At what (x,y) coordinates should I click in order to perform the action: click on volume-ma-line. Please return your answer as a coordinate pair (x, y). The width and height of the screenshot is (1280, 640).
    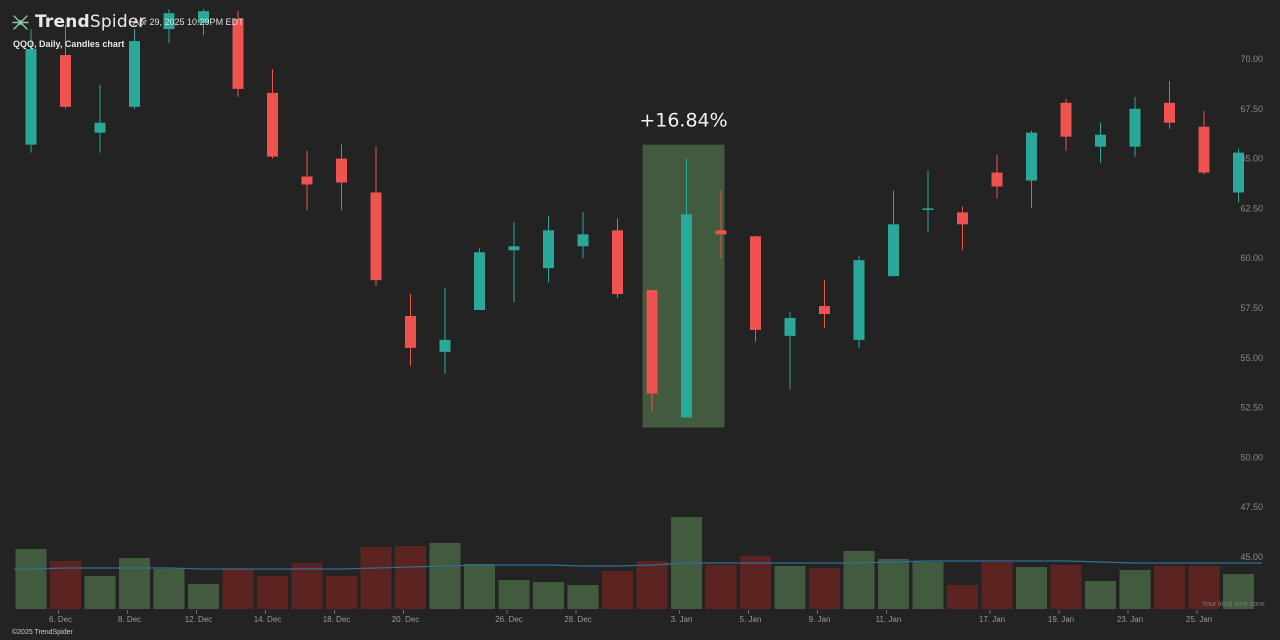
    Looking at the image, I should click on (638, 565).